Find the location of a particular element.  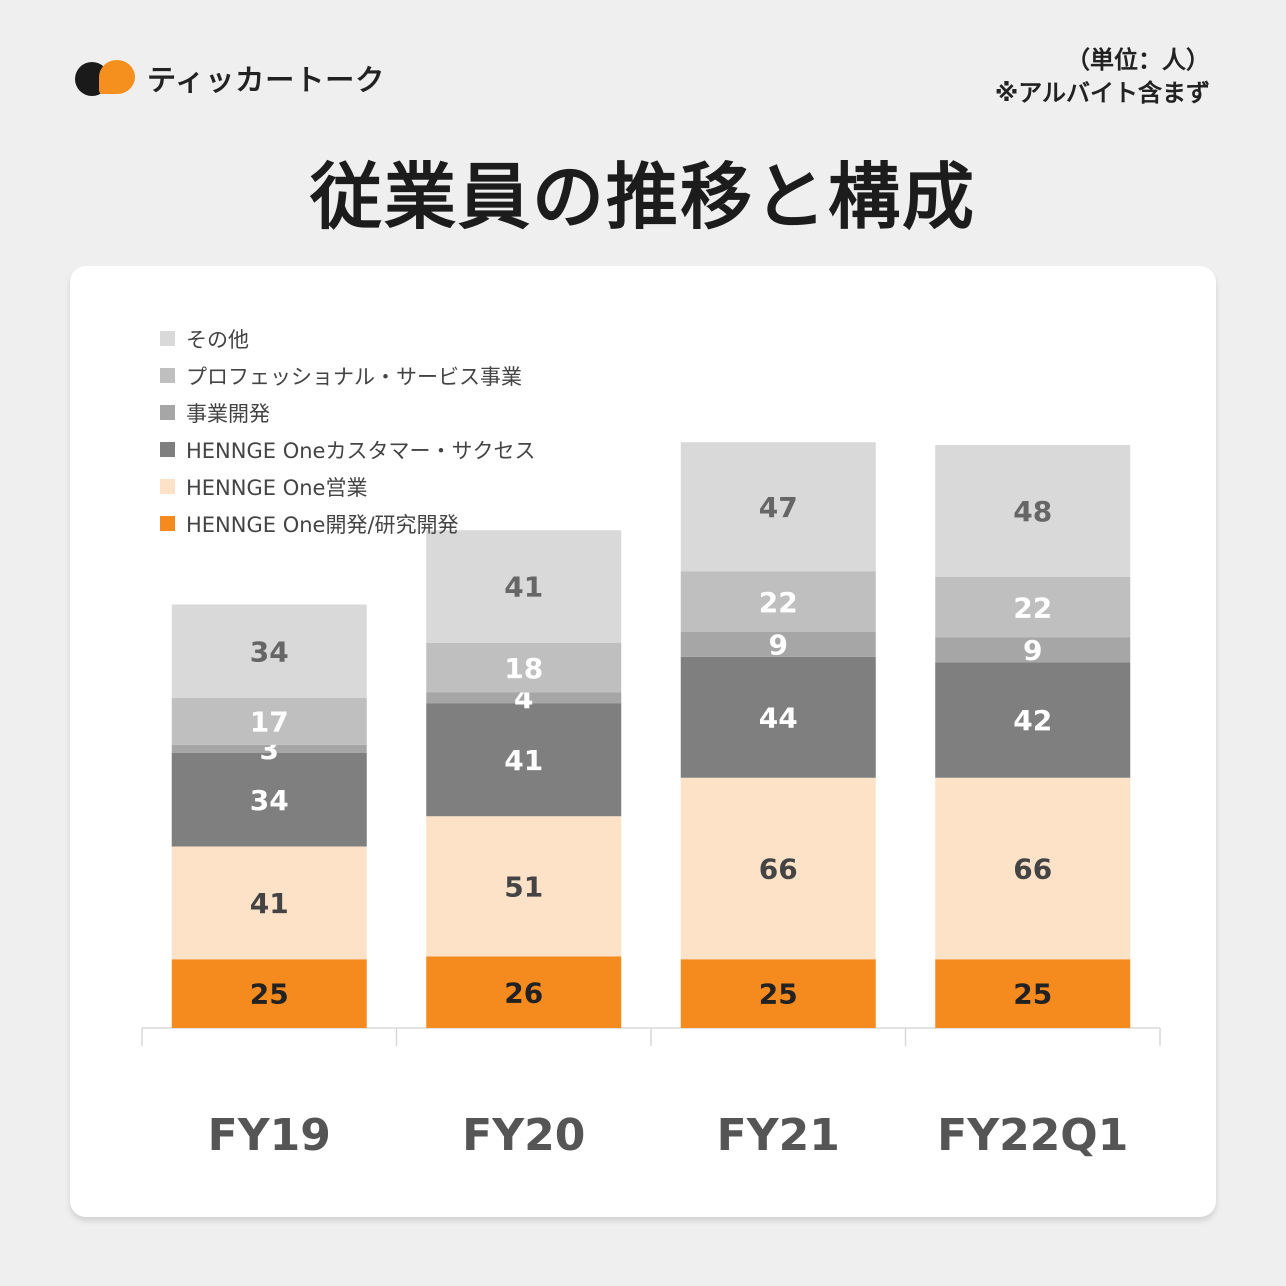

legend-item: HENNGE One開発/研究開発 is located at coordinates (347, 523).